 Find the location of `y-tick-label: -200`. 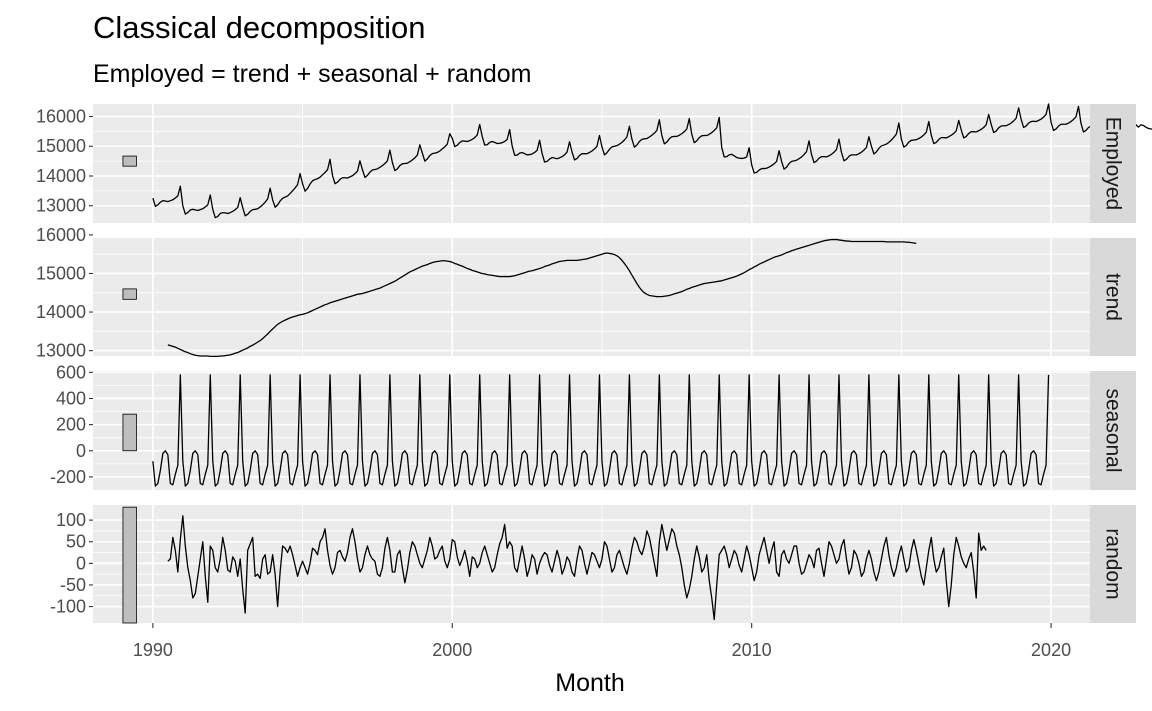

y-tick-label: -200 is located at coordinates (68, 477).